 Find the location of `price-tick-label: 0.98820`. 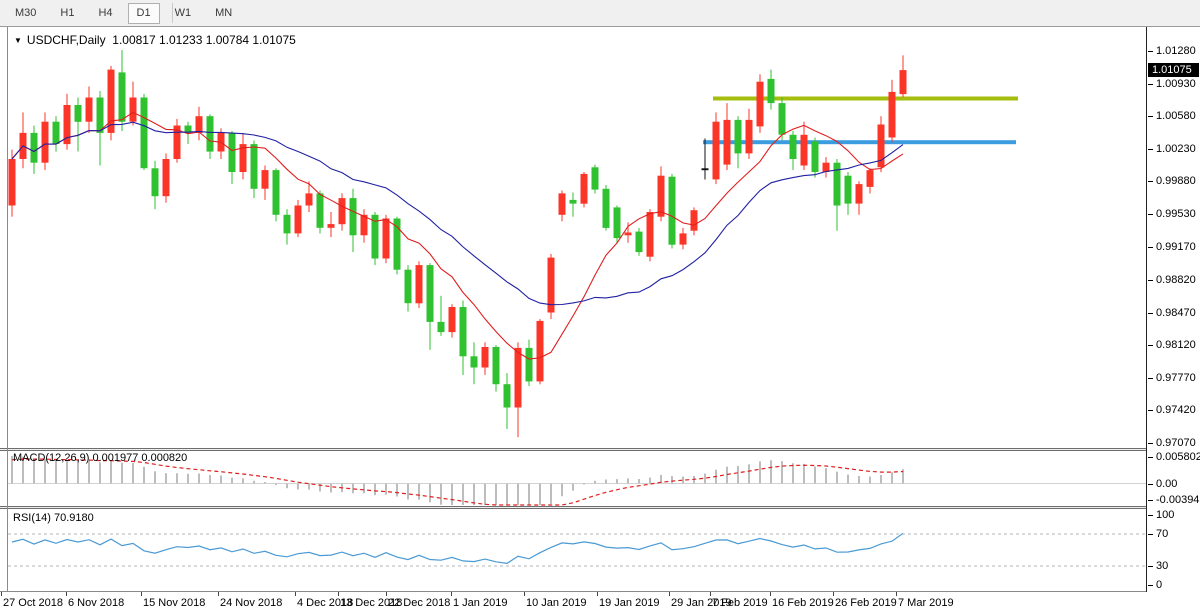

price-tick-label: 0.98820 is located at coordinates (1176, 280).